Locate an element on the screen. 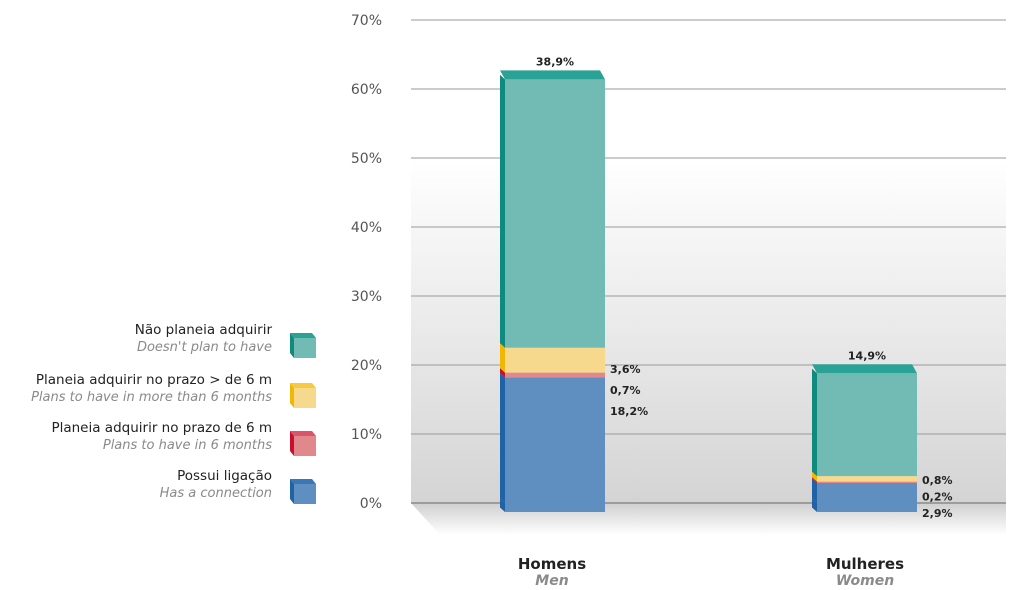 This screenshot has width=1011, height=590. y-tick-label: 70% is located at coordinates (366, 21).